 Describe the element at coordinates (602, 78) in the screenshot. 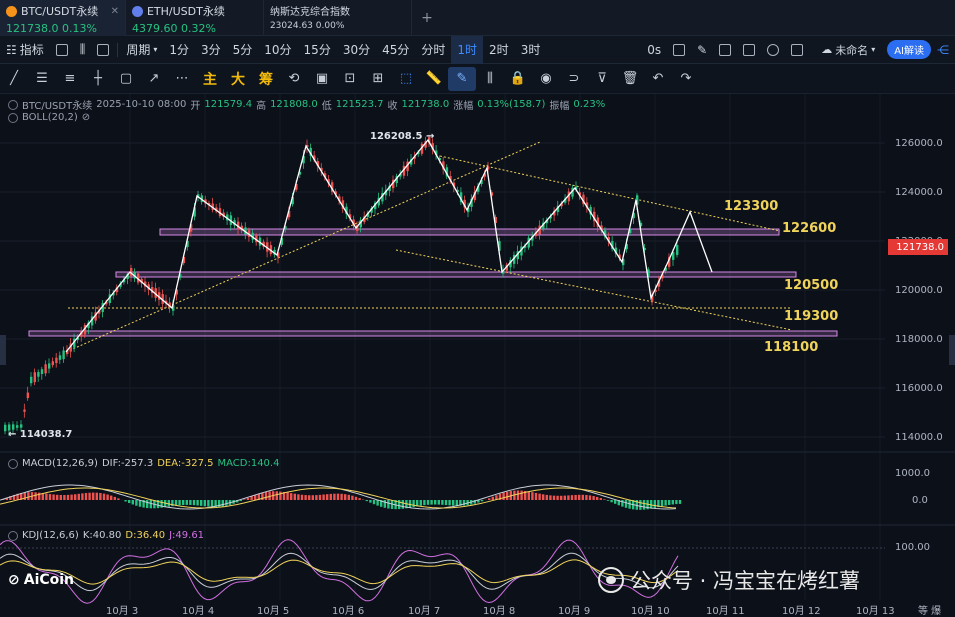

I see `filter-icon: ⊽` at that location.